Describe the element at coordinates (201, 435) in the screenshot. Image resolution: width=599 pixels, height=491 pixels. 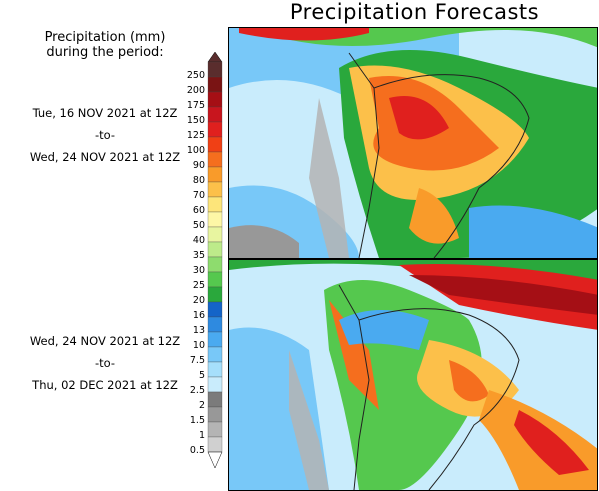
I see `colorbar-tick-label: 1` at that location.